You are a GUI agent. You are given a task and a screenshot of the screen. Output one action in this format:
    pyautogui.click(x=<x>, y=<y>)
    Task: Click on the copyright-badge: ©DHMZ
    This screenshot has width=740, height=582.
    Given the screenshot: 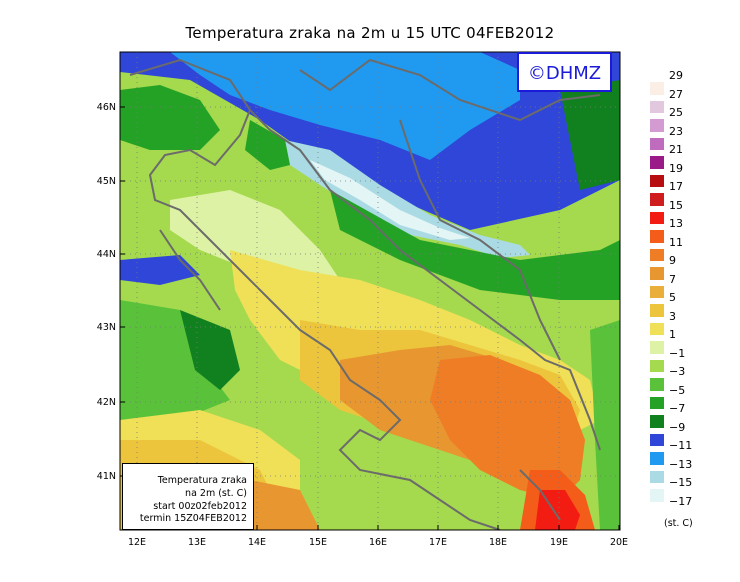 What is the action you would take?
    pyautogui.click(x=564, y=72)
    